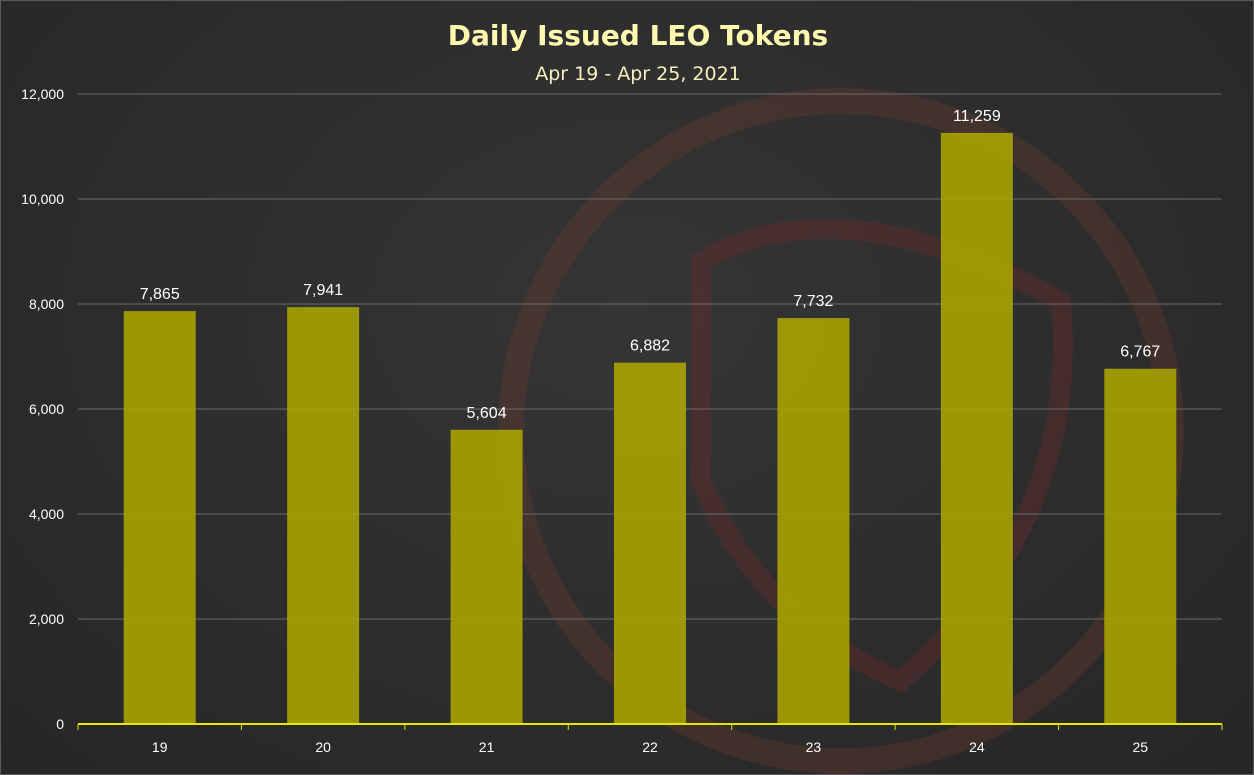 This screenshot has width=1254, height=775. I want to click on chart-title: Daily Issued LEO Tokens, so click(638, 35).